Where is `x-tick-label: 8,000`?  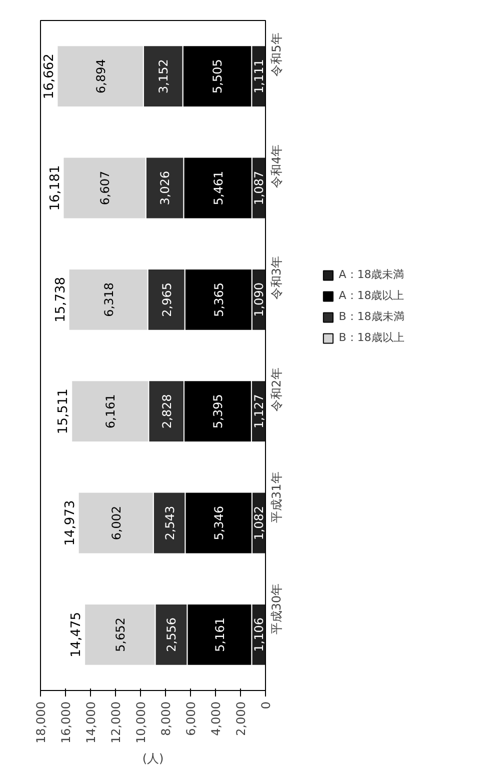 x-tick-label: 8,000 is located at coordinates (166, 718).